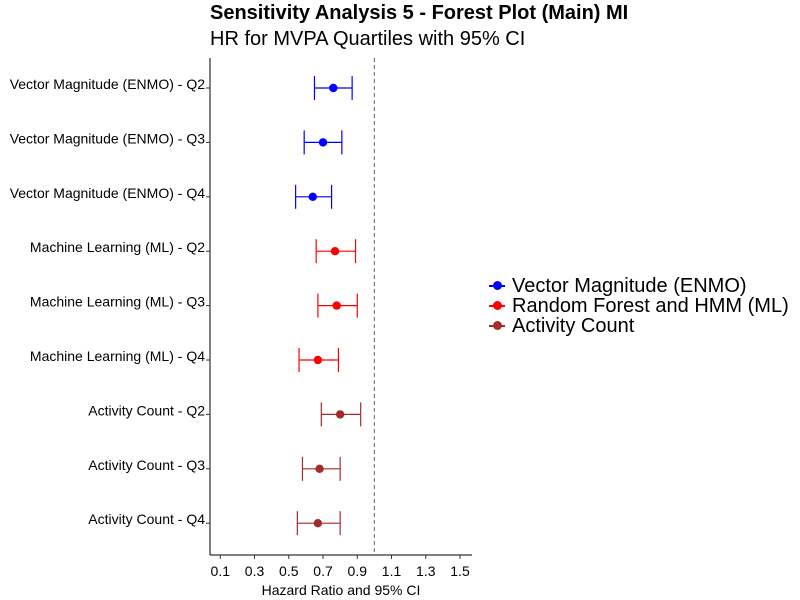  I want to click on x-tick-label: 0.5, so click(289, 571).